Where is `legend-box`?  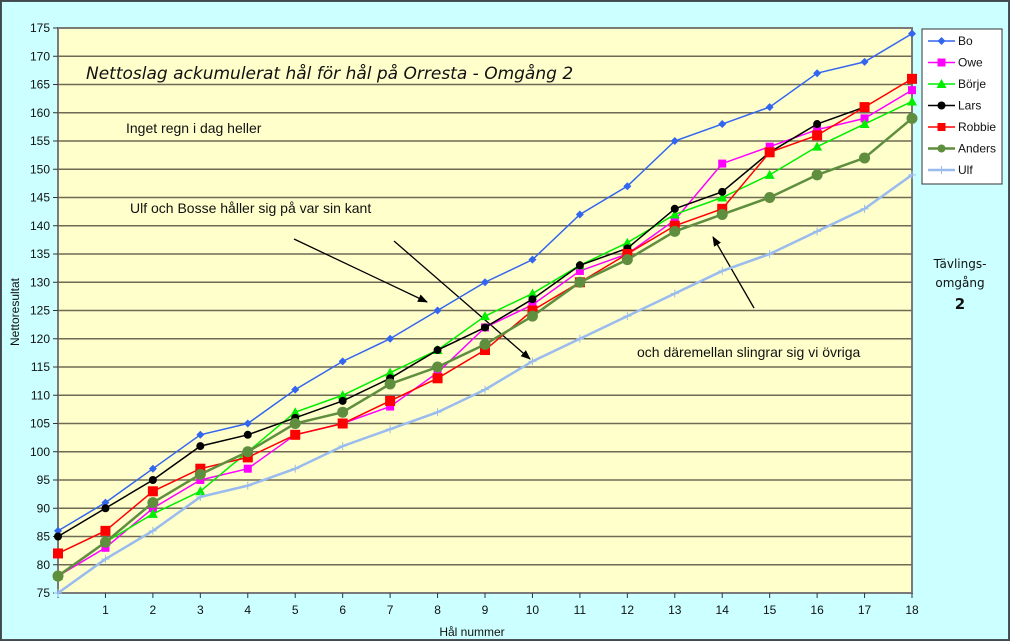
legend-box is located at coordinates (962, 106).